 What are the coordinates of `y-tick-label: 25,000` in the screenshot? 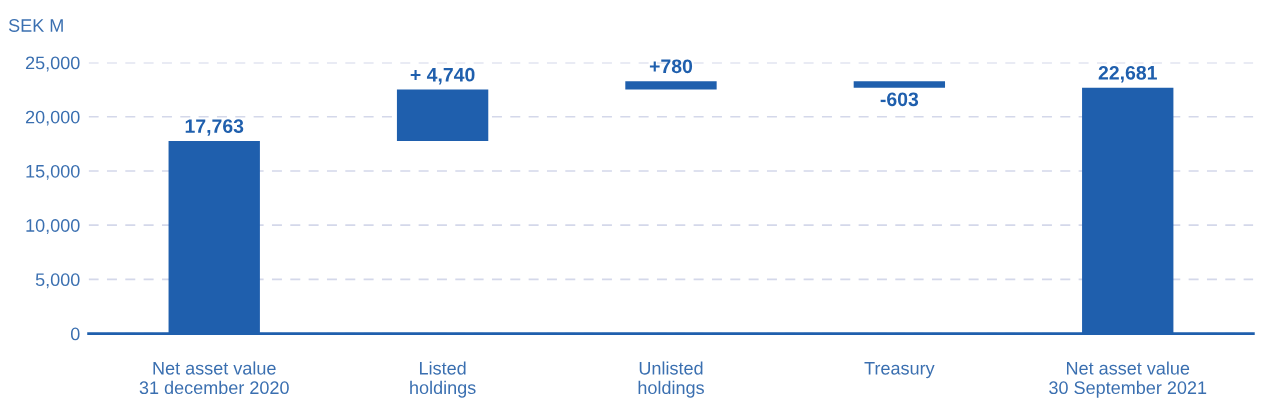 It's located at (52, 64).